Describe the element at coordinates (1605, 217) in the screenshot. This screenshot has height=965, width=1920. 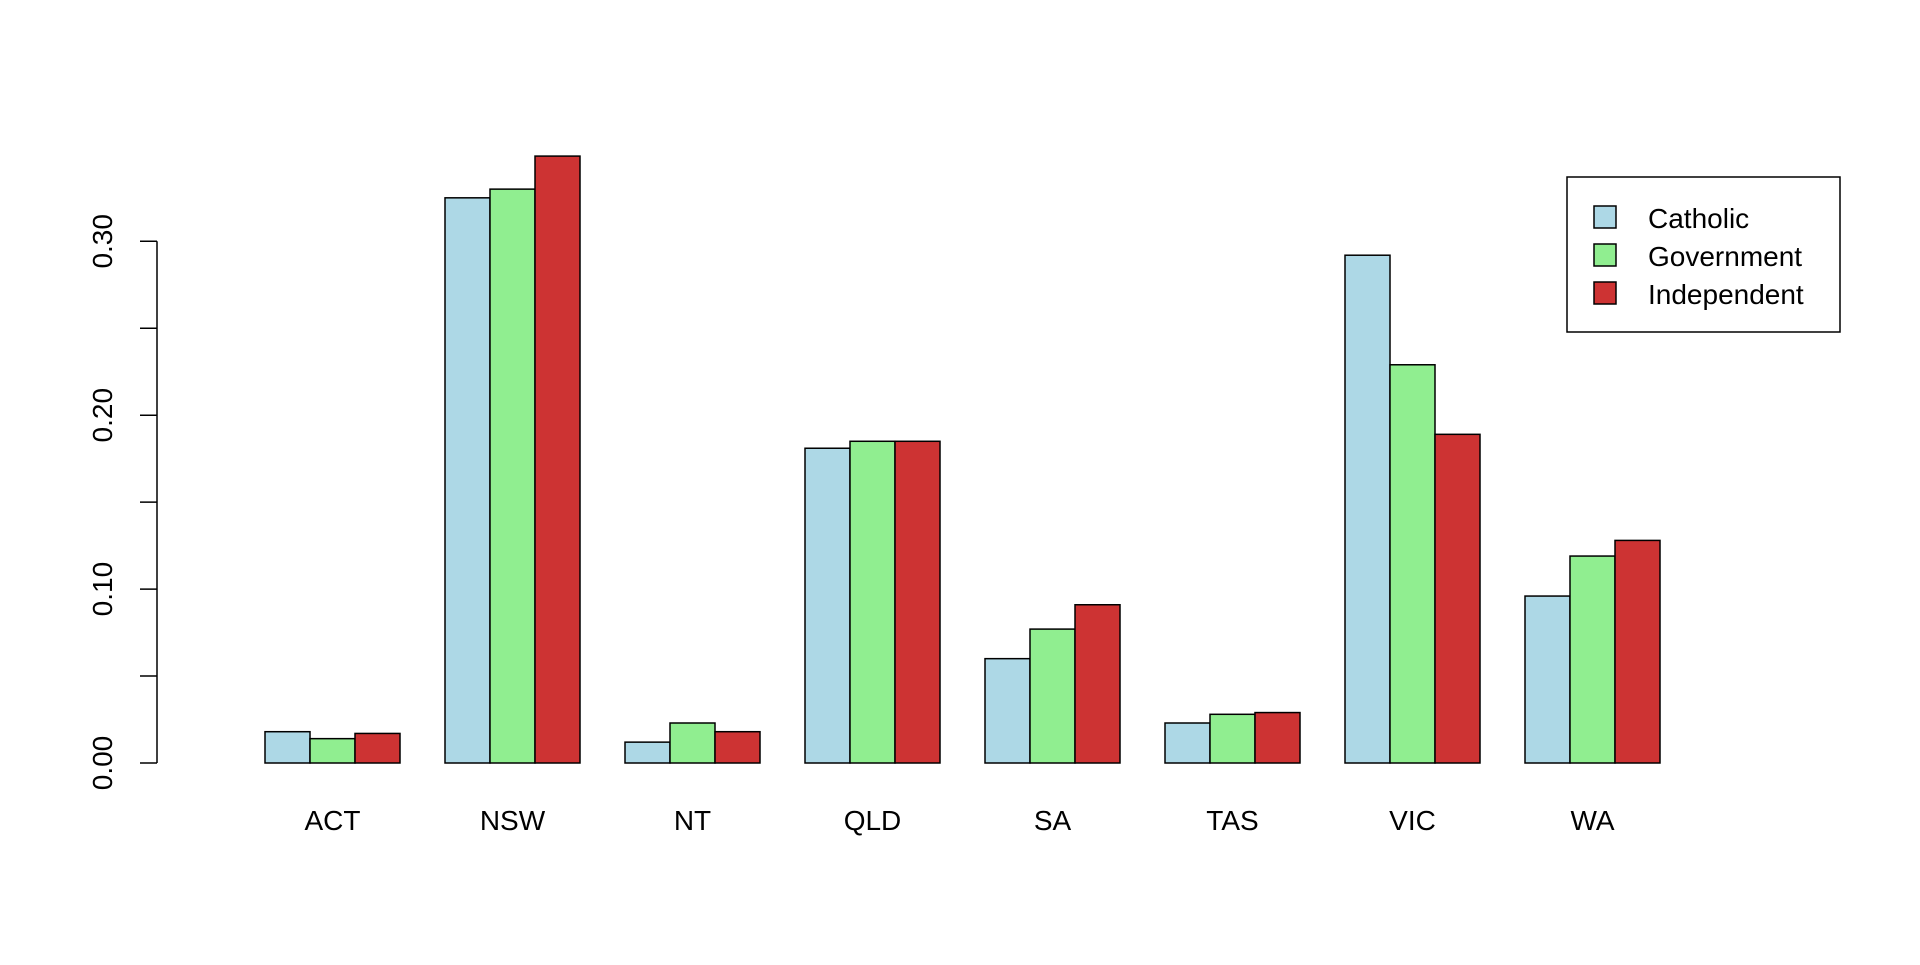
I see `legend-swatch-catholic` at that location.